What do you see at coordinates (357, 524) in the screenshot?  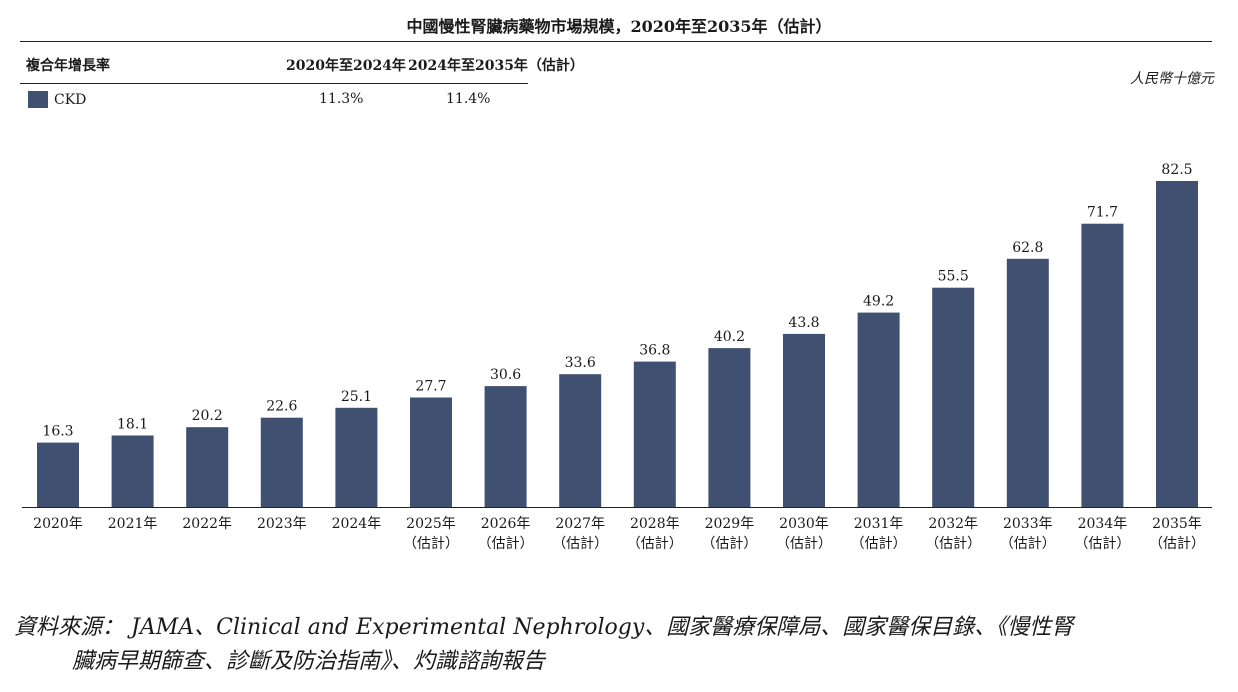 I see `x-tick-label: 2024年` at bounding box center [357, 524].